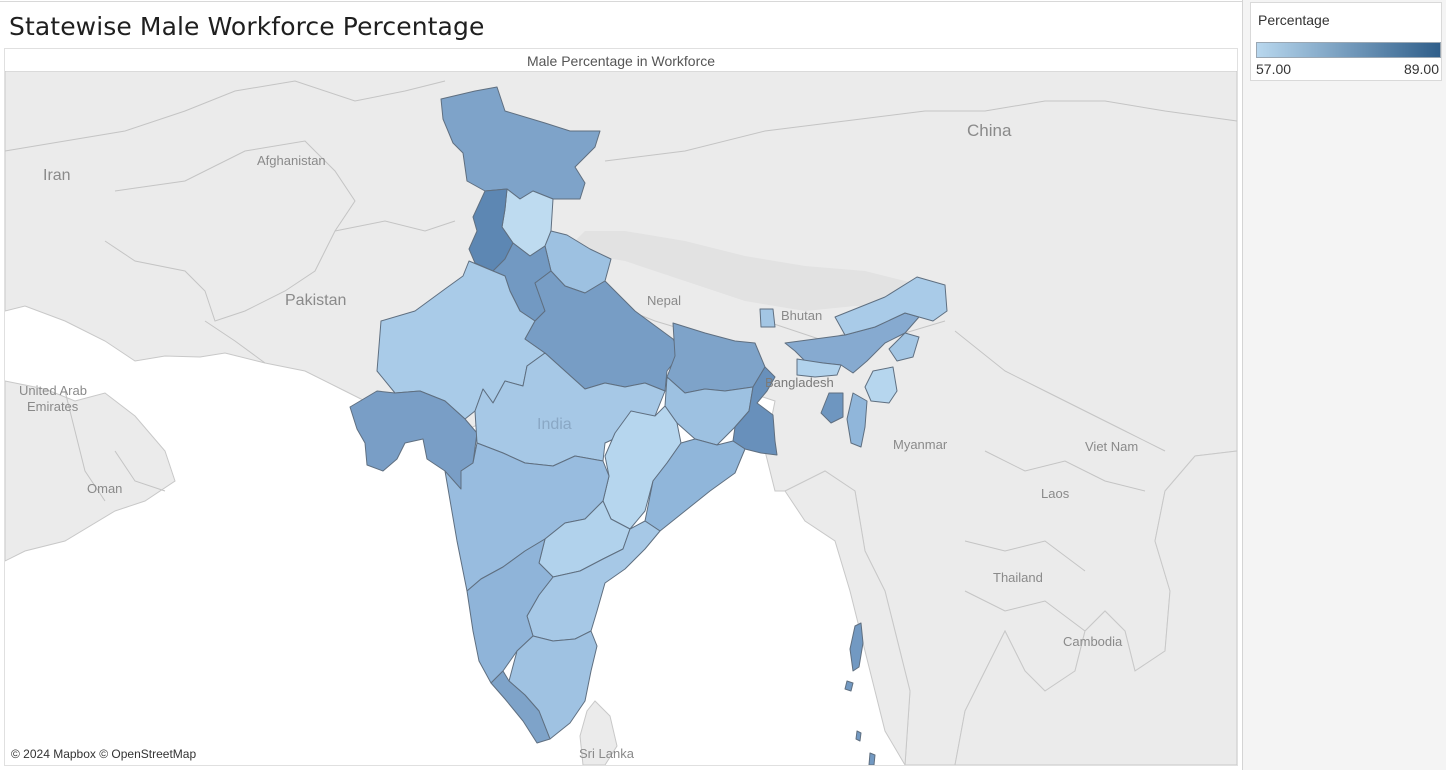  I want to click on label-oman: Oman, so click(104, 488).